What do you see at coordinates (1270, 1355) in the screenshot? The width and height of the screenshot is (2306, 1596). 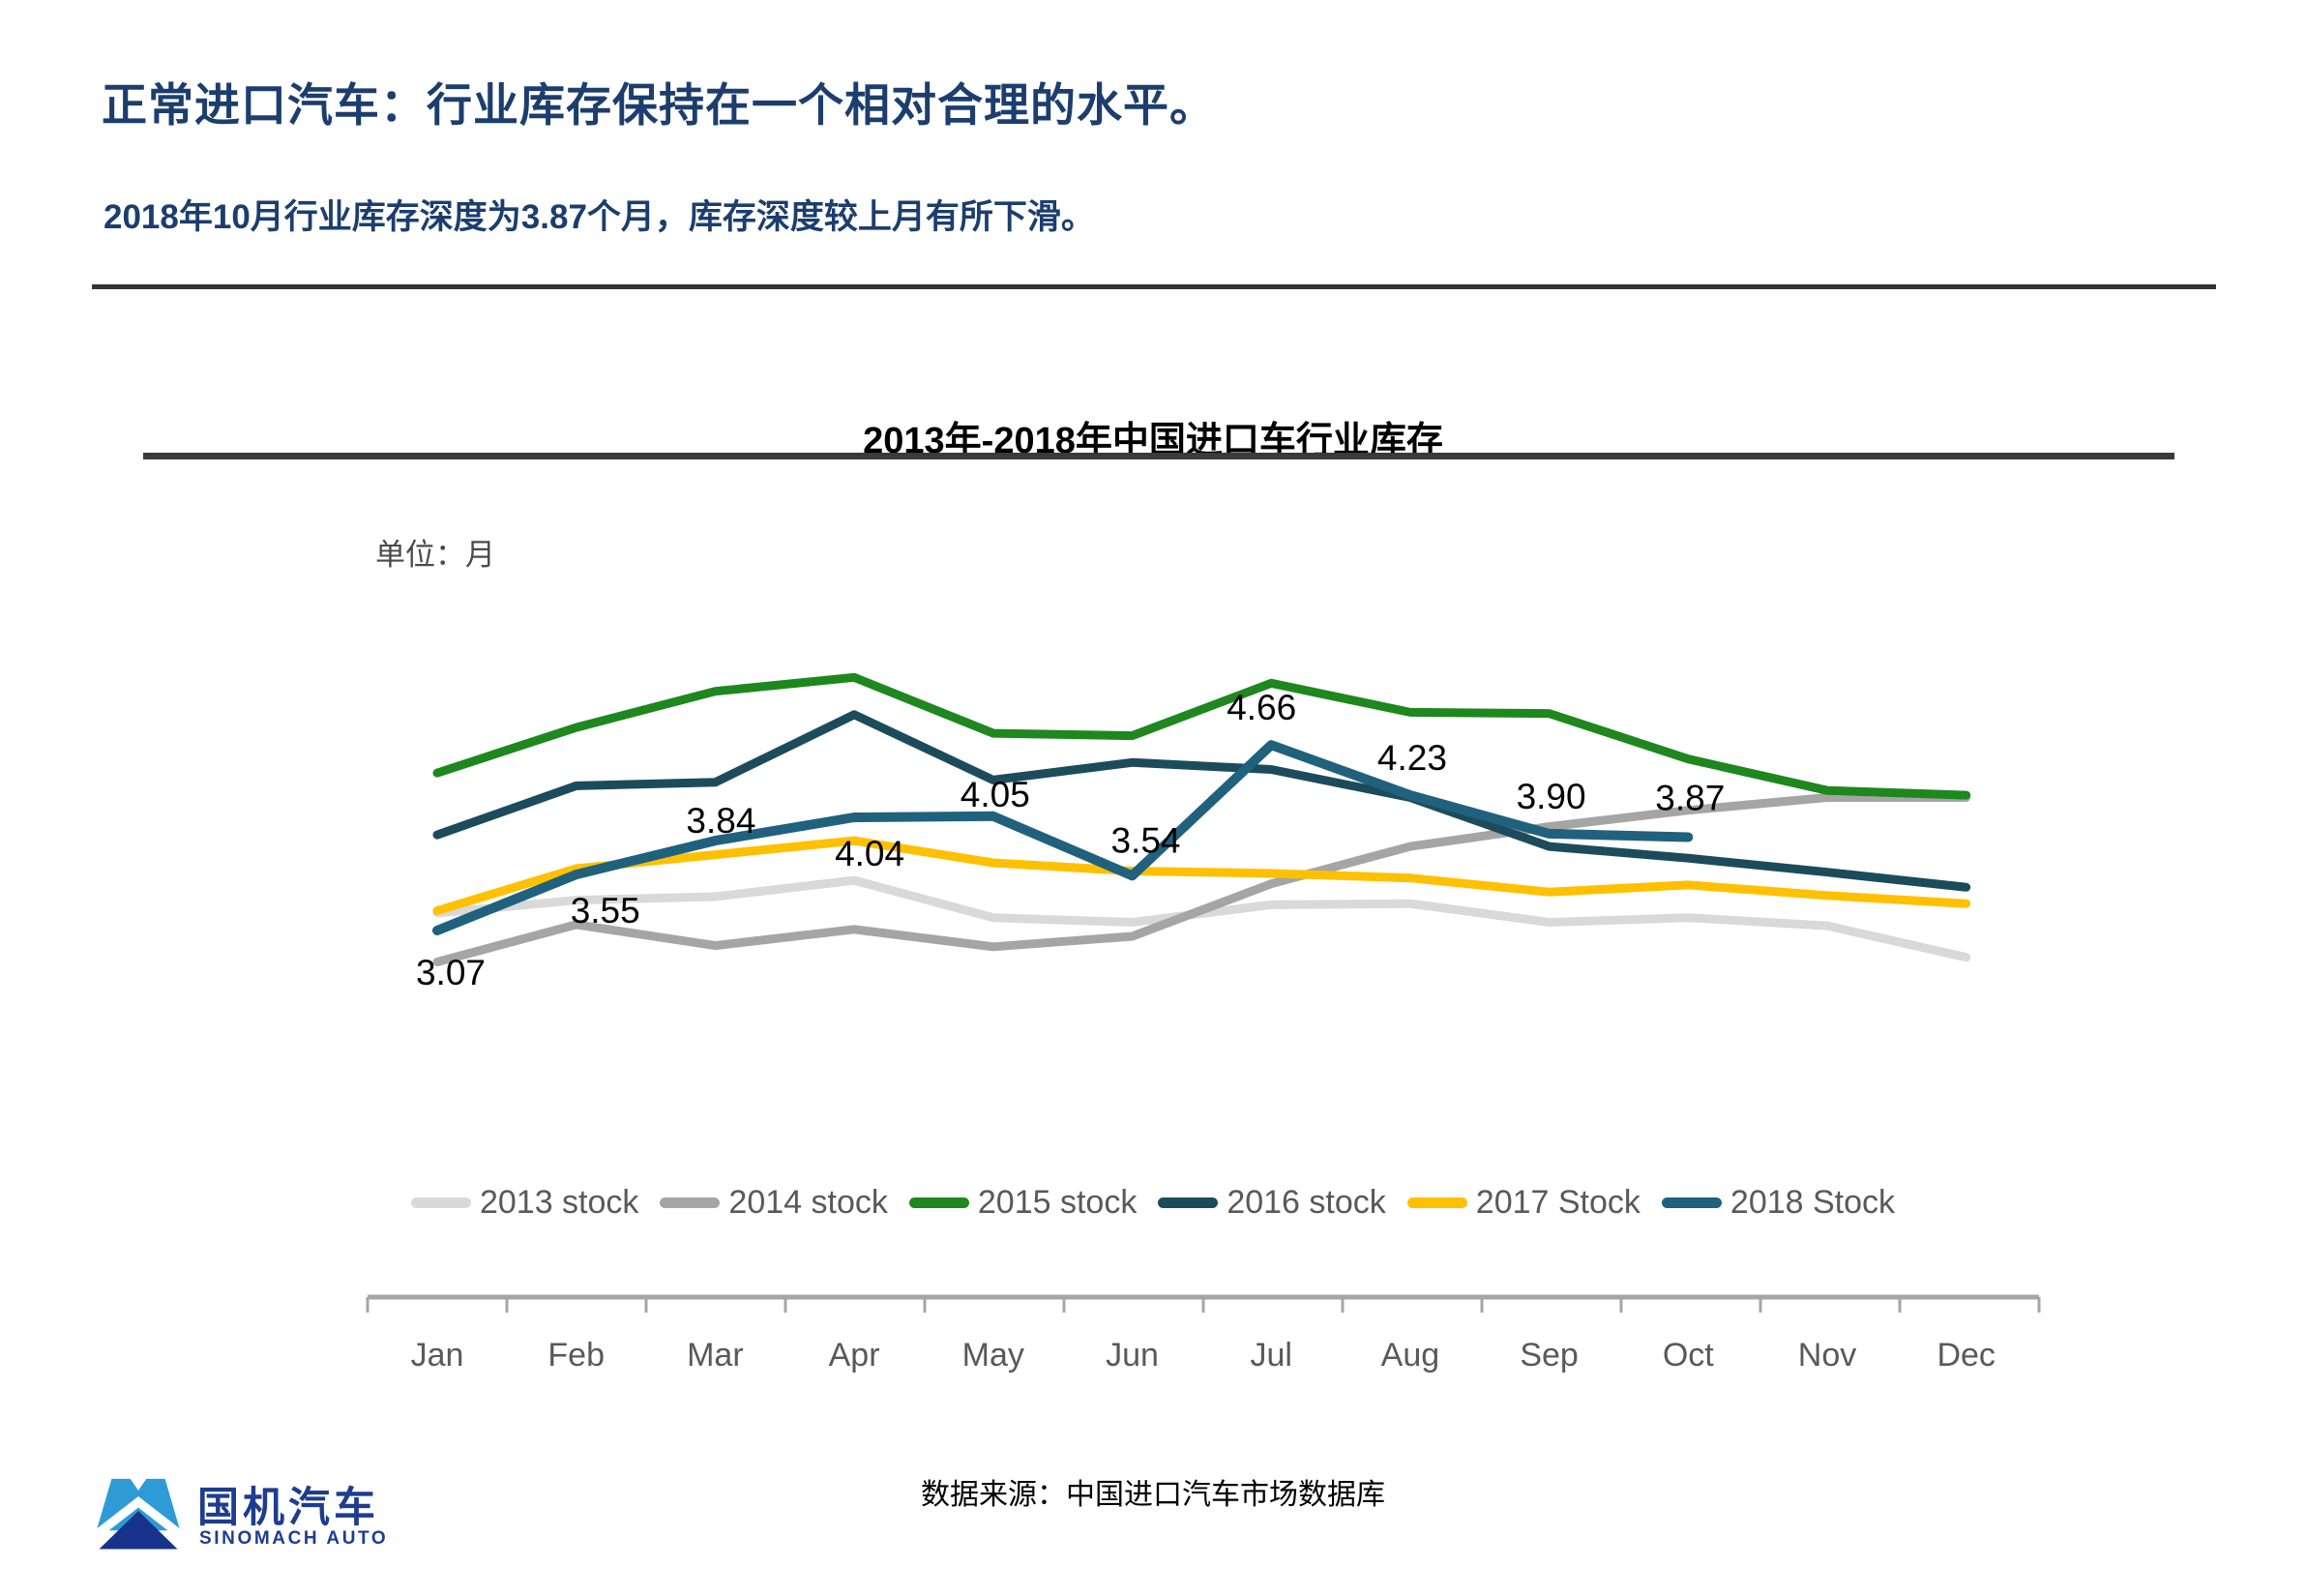 I see `x-axis-label: Jul` at bounding box center [1270, 1355].